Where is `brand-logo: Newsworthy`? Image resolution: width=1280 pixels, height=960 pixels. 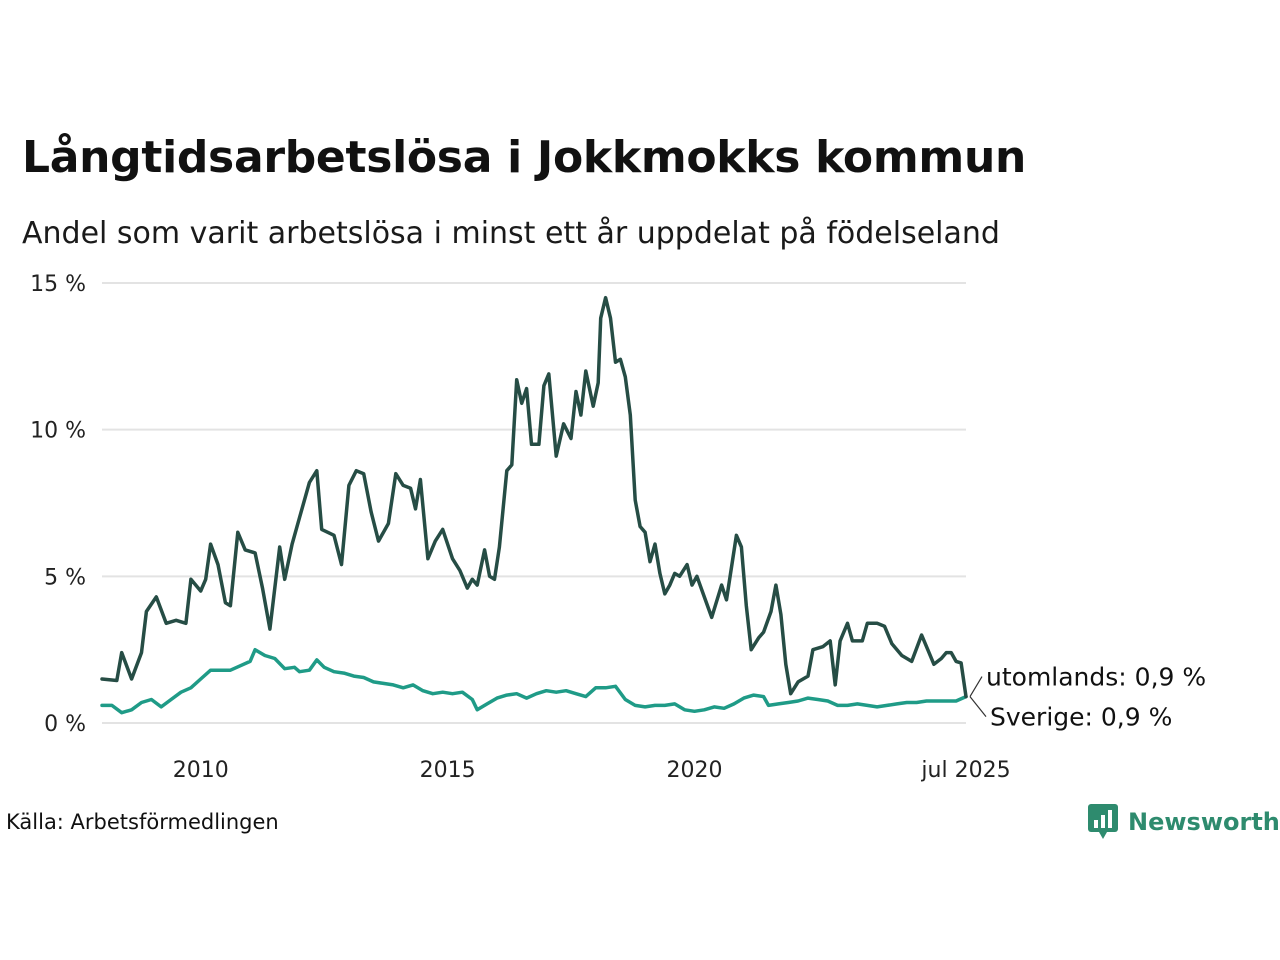
brand-logo: Newsworthy is located at coordinates (1184, 822).